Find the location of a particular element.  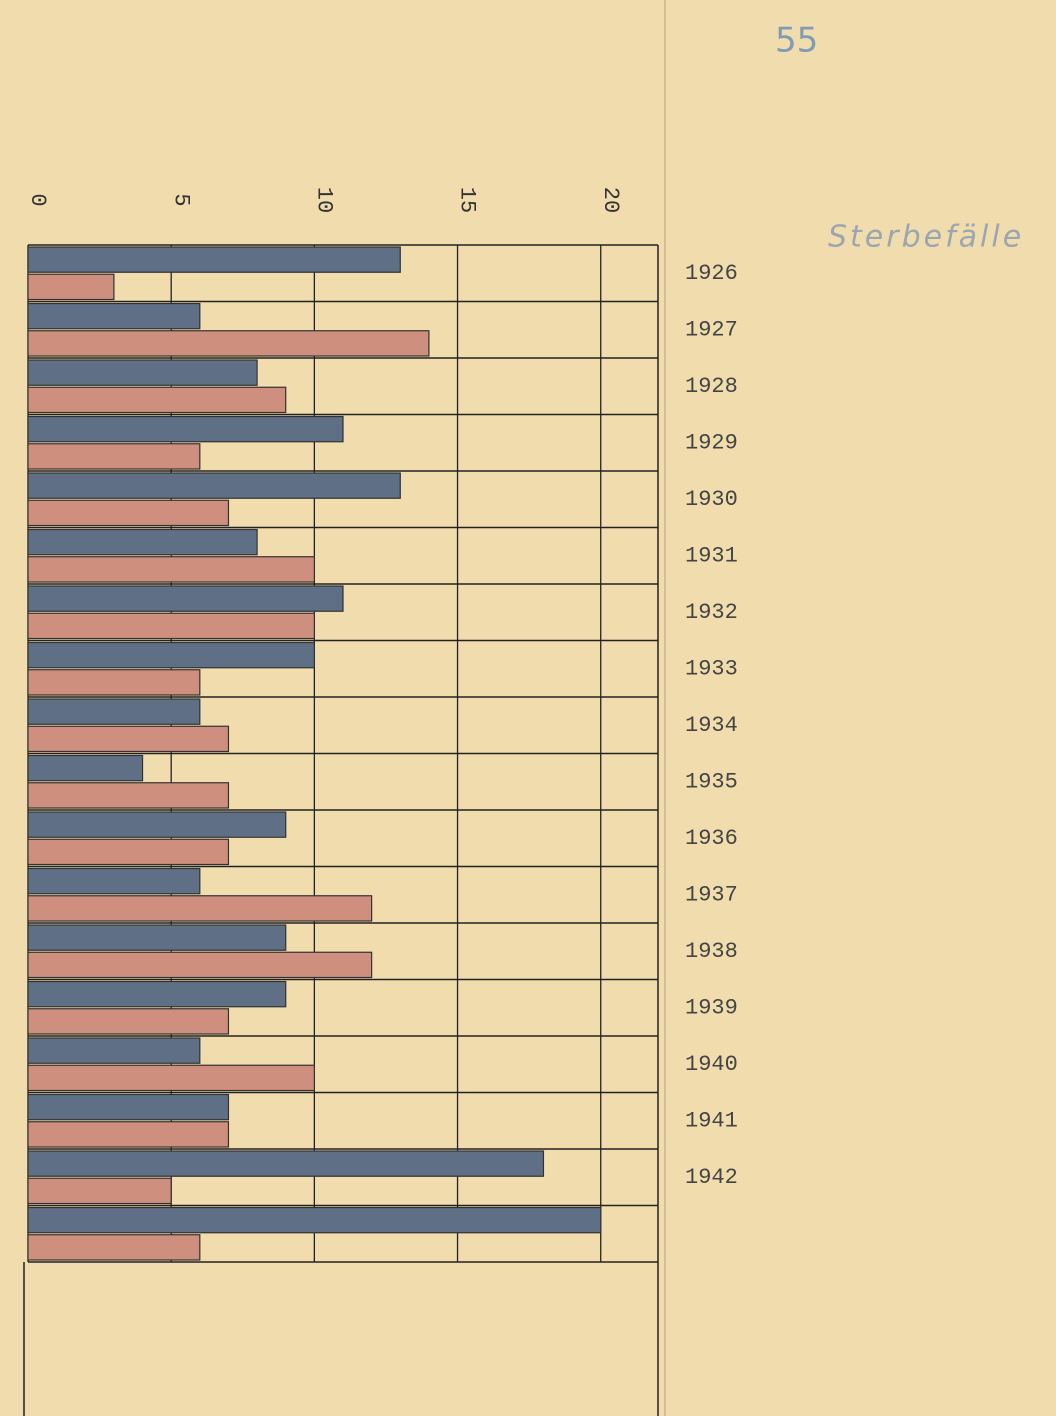

x-tick-label: 0 is located at coordinates (37, 199).